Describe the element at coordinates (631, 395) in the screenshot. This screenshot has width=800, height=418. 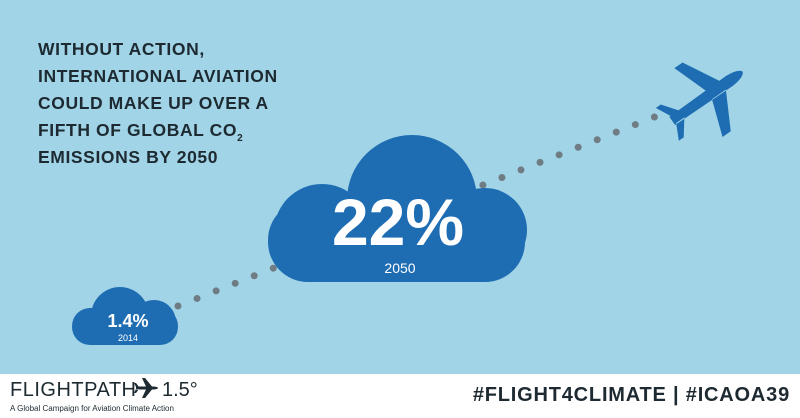
I see `hashtags: #FLIGHT4CLIMATE | #ICAOA39` at that location.